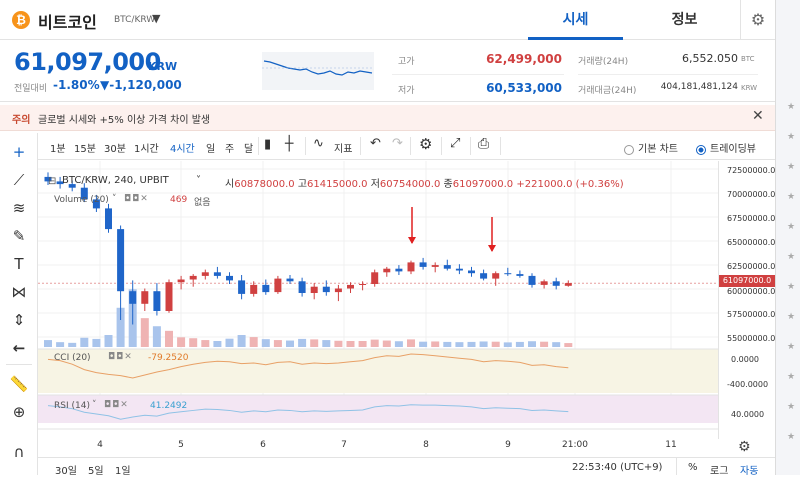 Image resolution: width=800 pixels, height=477 pixels. I want to click on chevron-down-icon: ▼, so click(156, 18).